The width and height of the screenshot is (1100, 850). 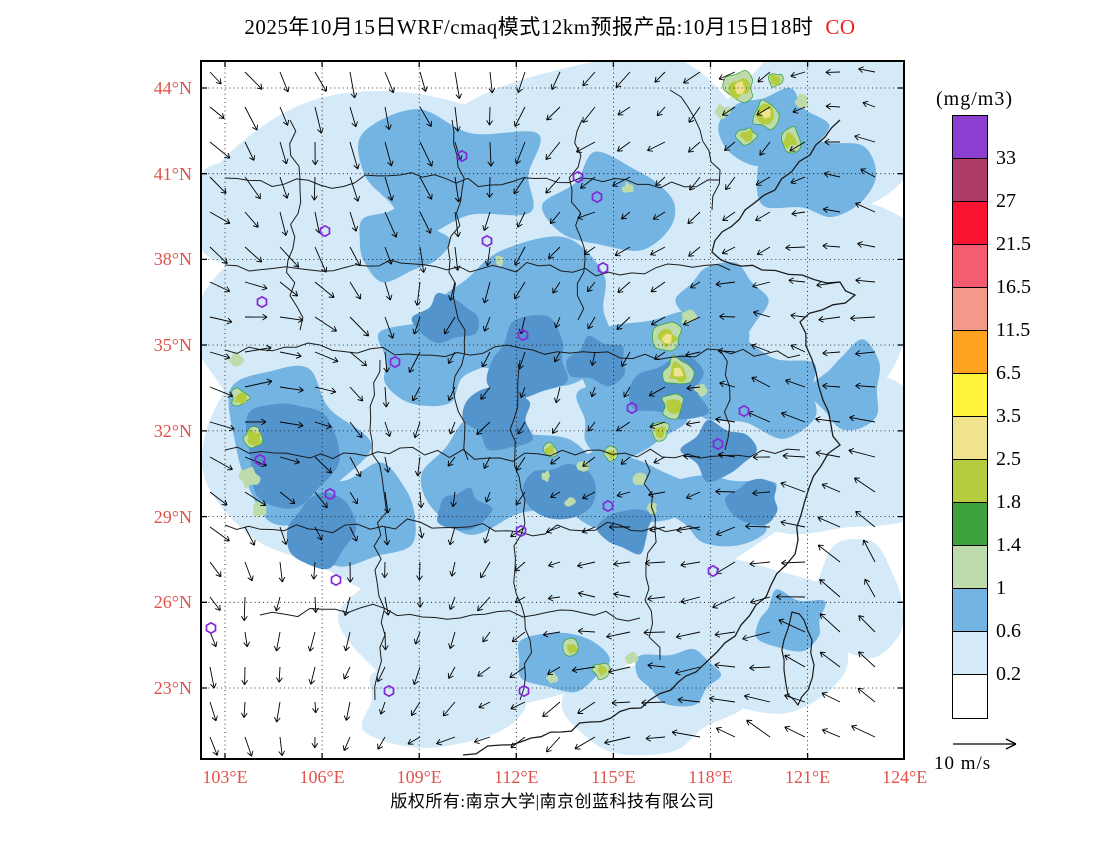 I want to click on lat-tick-label: 38°N, so click(x=172, y=259).